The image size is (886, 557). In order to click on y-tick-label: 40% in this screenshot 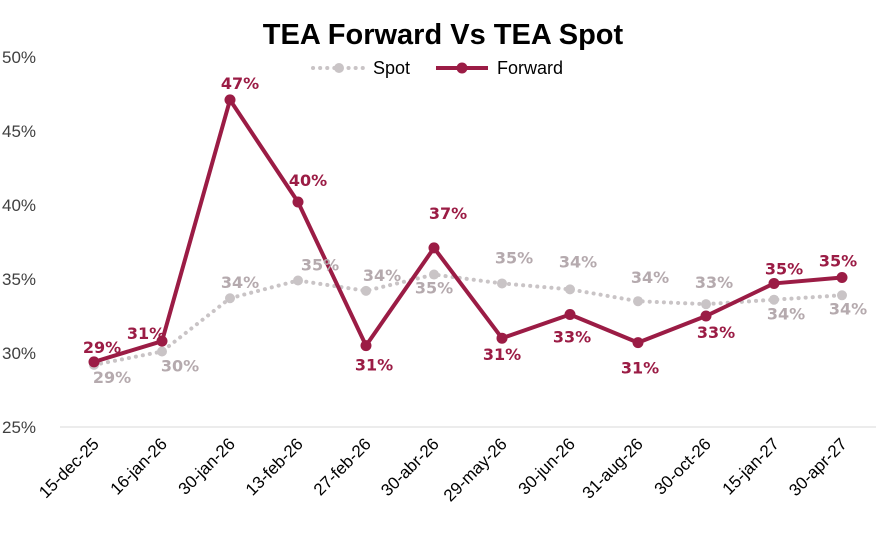, I will do `click(19, 205)`.